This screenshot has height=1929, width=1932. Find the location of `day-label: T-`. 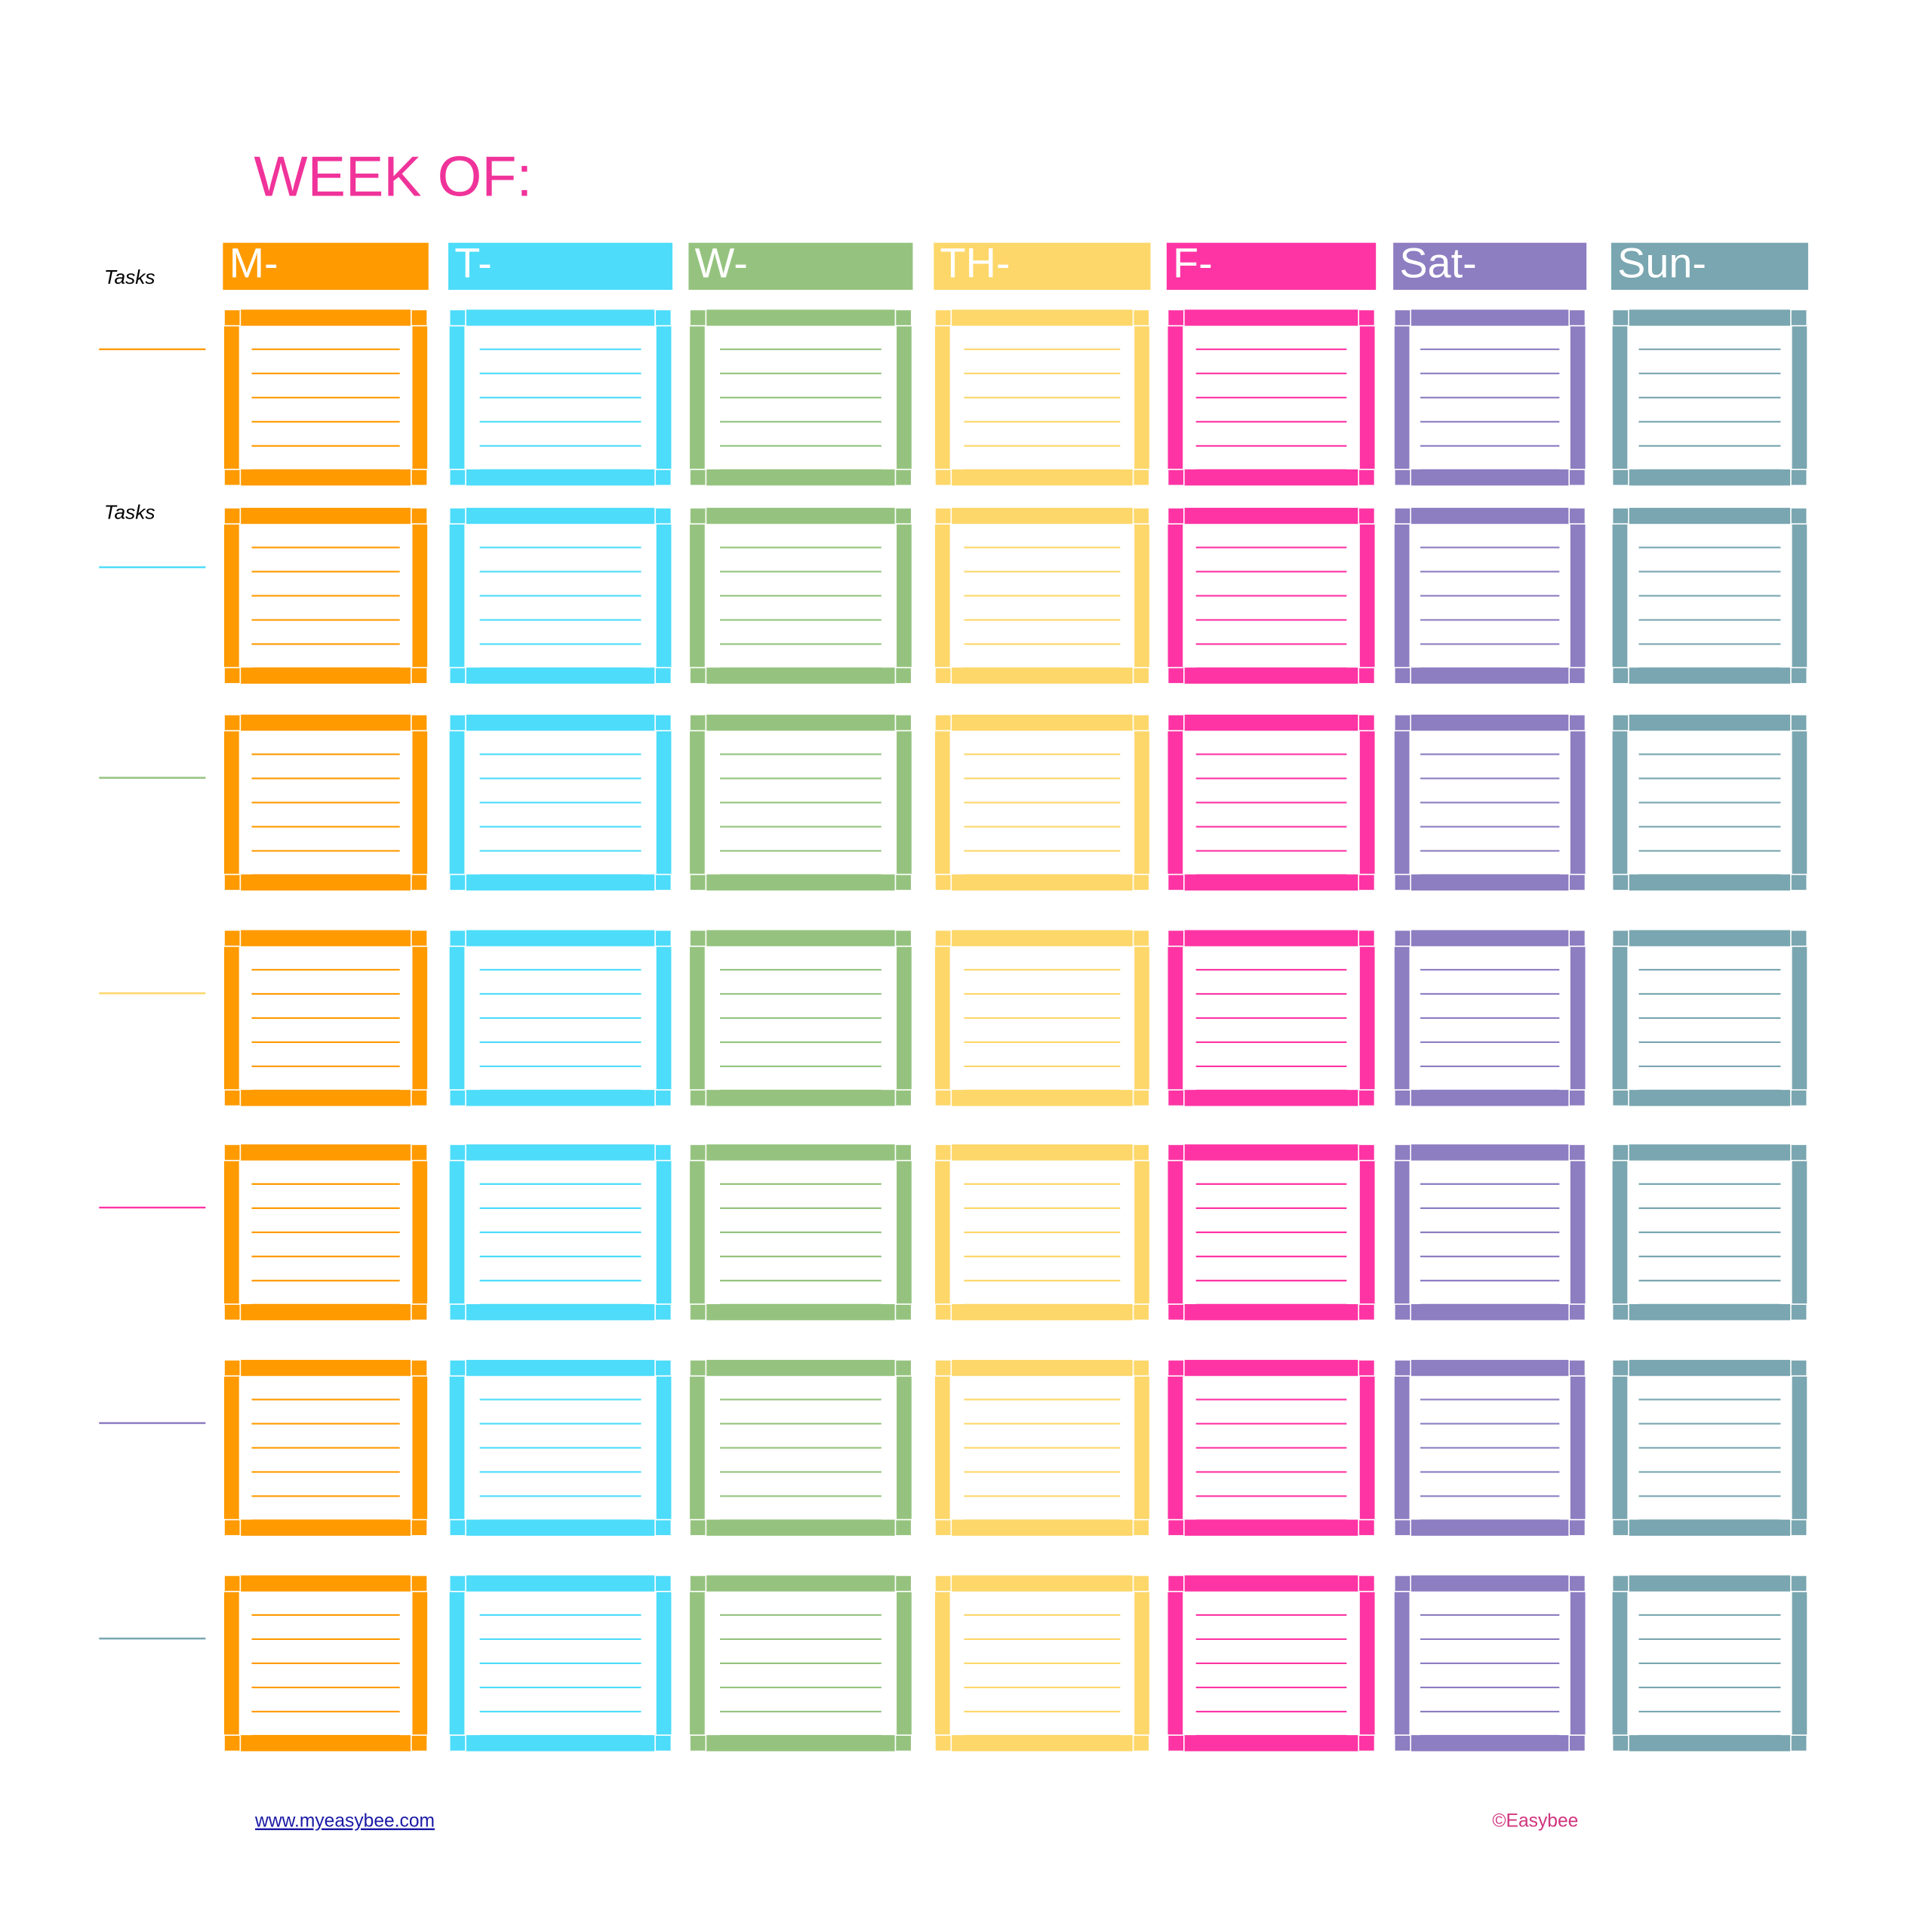

day-label: T- is located at coordinates (473, 263).